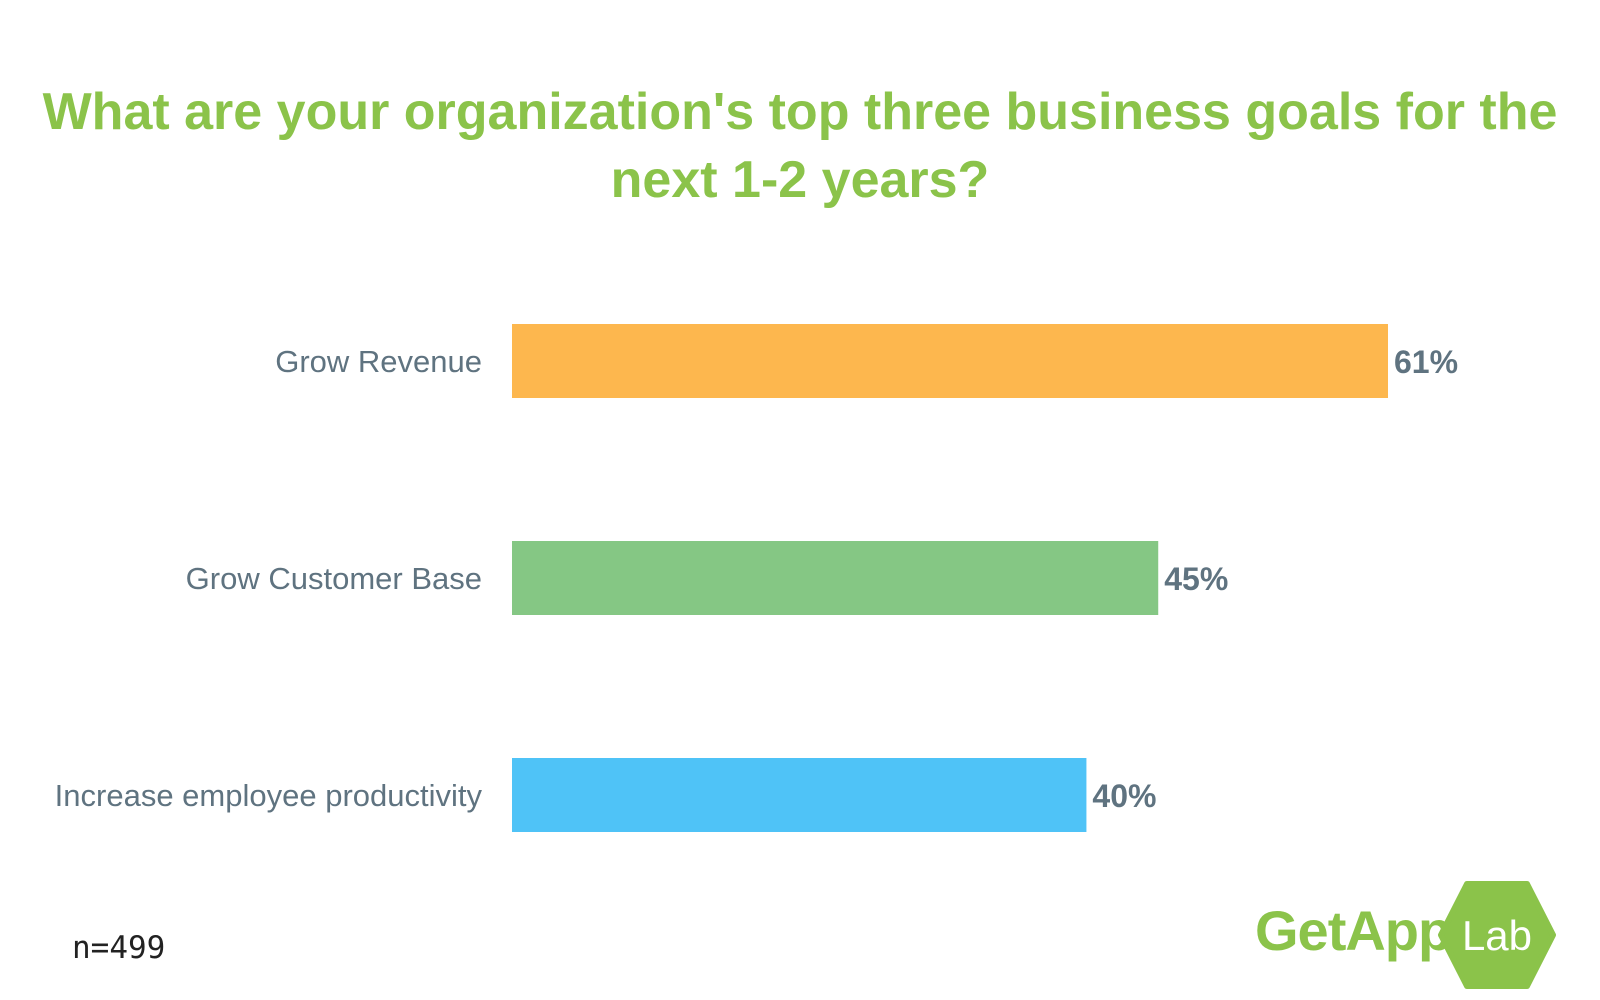 The height and width of the screenshot is (1000, 1600). What do you see at coordinates (800, 180) in the screenshot?
I see `chart-title-line-2: next 1-2 years?` at bounding box center [800, 180].